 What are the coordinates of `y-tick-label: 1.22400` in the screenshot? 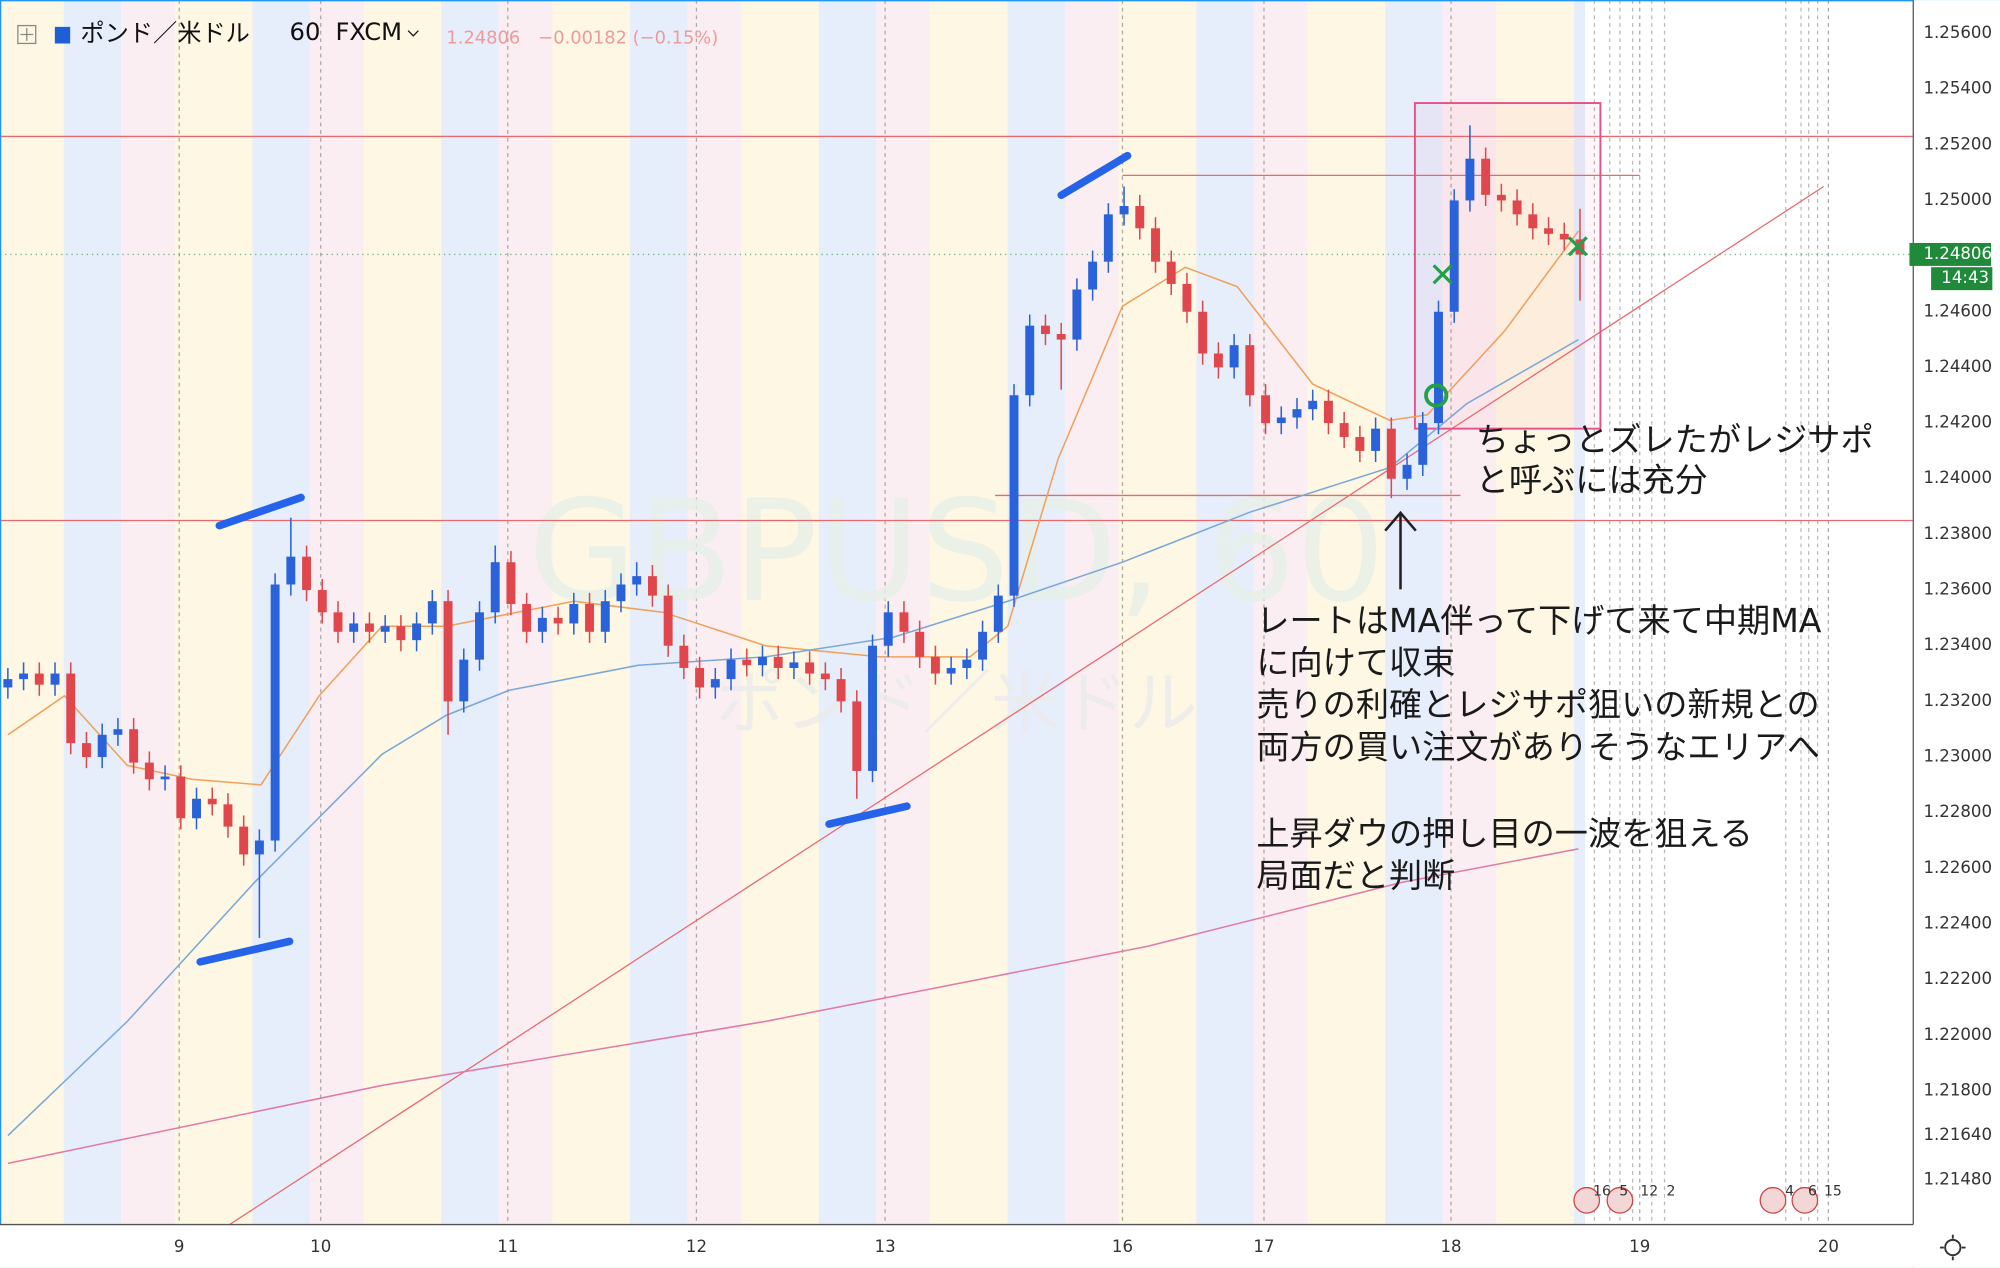 It's located at (1957, 923).